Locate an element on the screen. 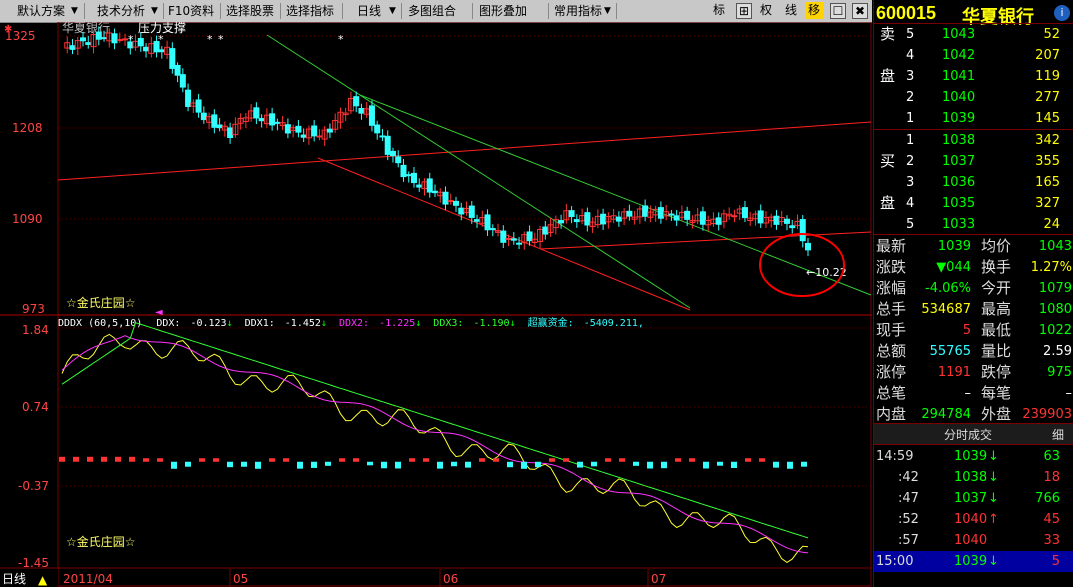  buy-row: 1 1038 342 is located at coordinates (973, 140).